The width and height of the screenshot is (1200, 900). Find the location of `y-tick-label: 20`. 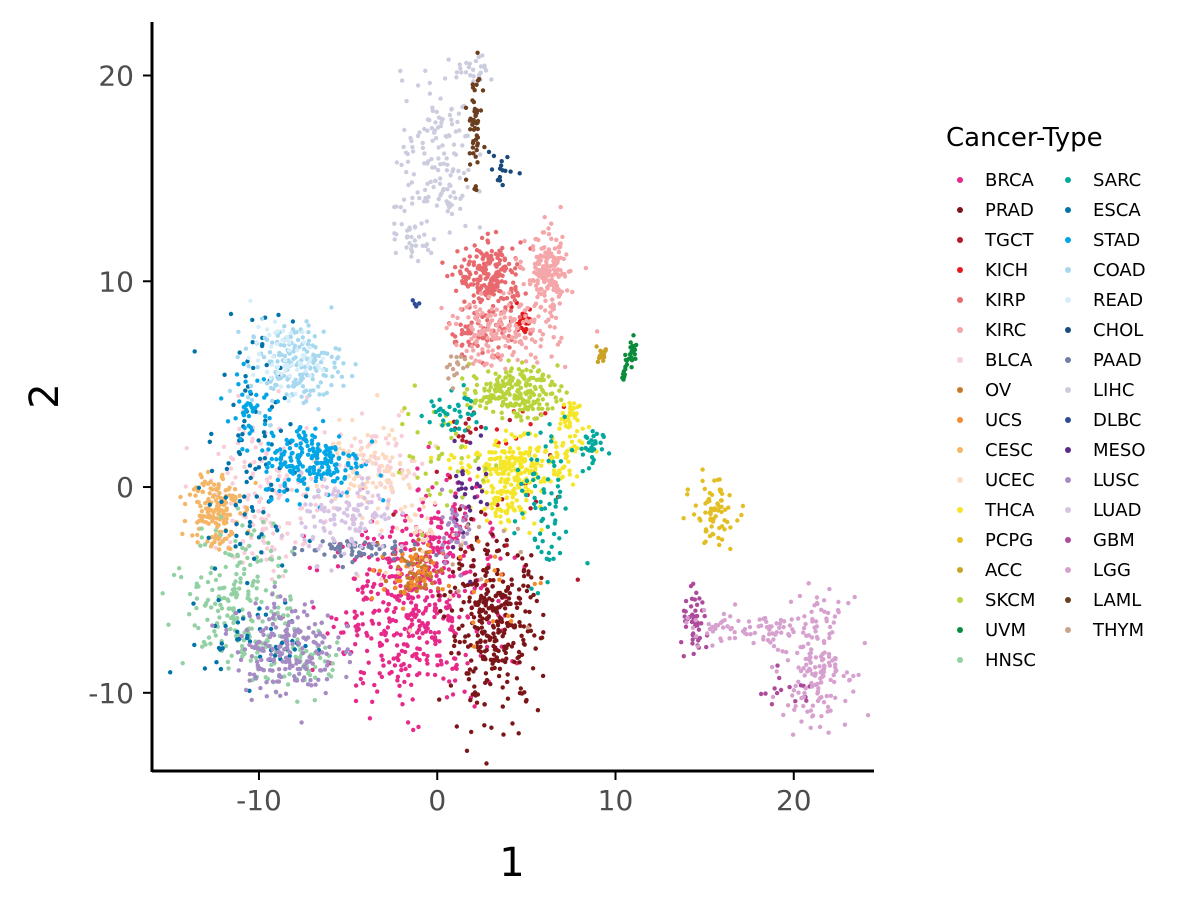

y-tick-label: 20 is located at coordinates (116, 76).